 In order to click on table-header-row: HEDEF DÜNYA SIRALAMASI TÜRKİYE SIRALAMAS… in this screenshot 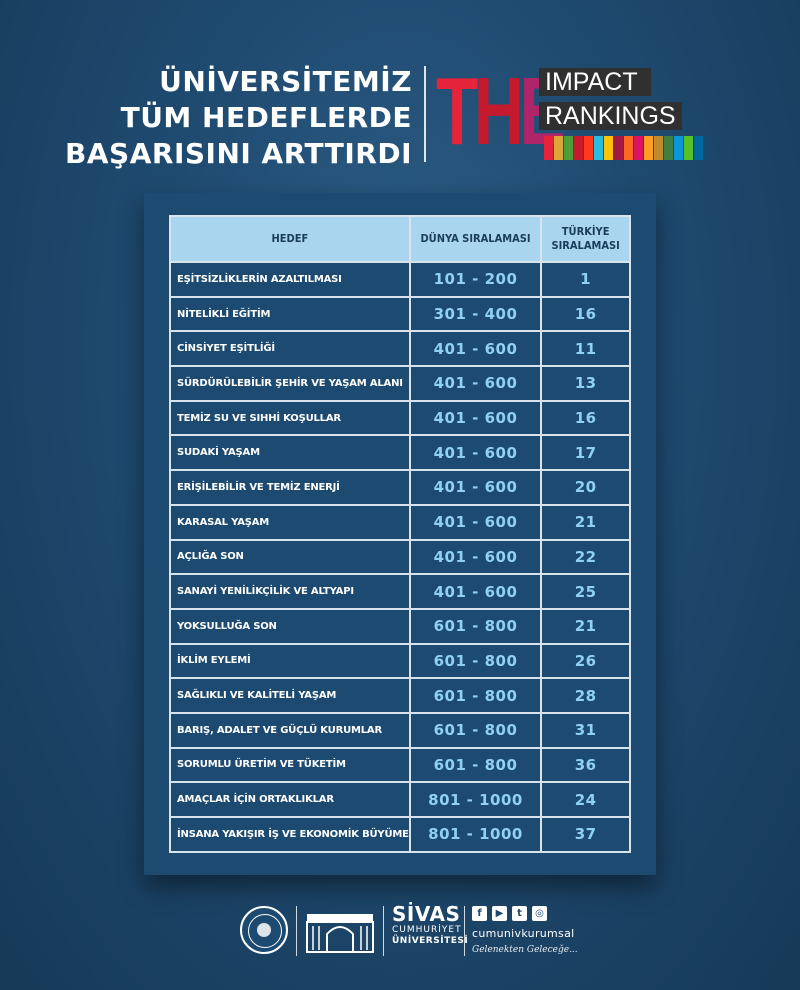, I will do `click(400, 239)`.